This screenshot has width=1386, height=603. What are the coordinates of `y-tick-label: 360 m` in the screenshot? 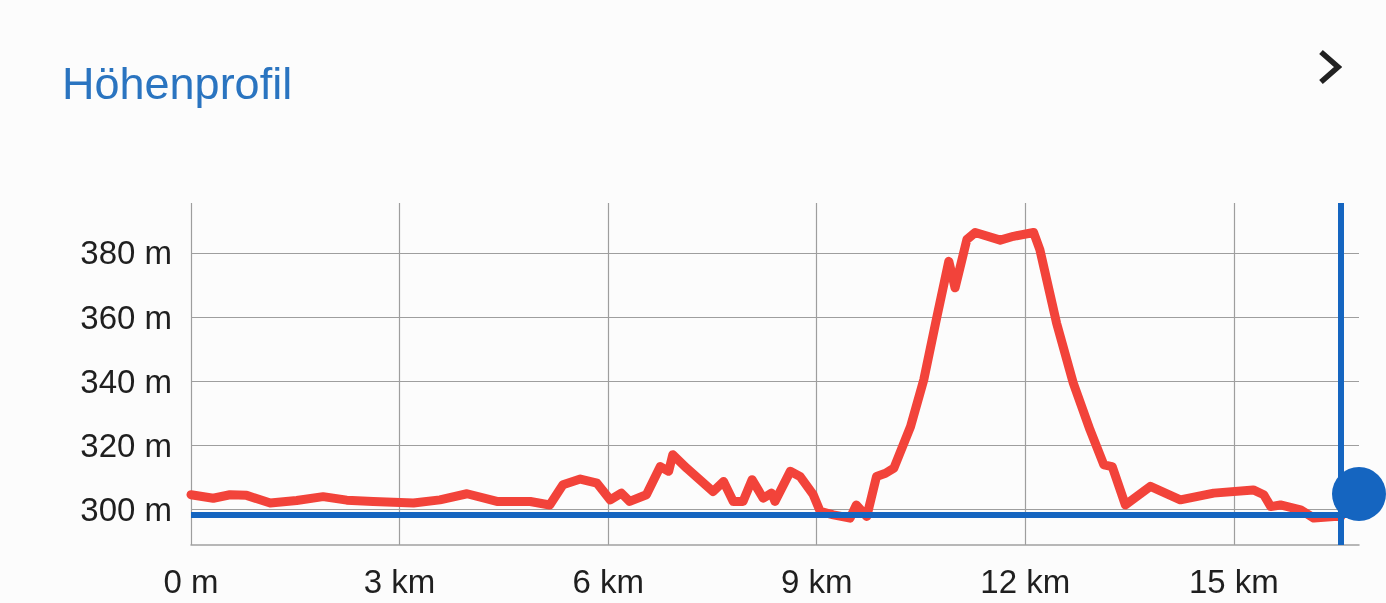 It's located at (126, 317).